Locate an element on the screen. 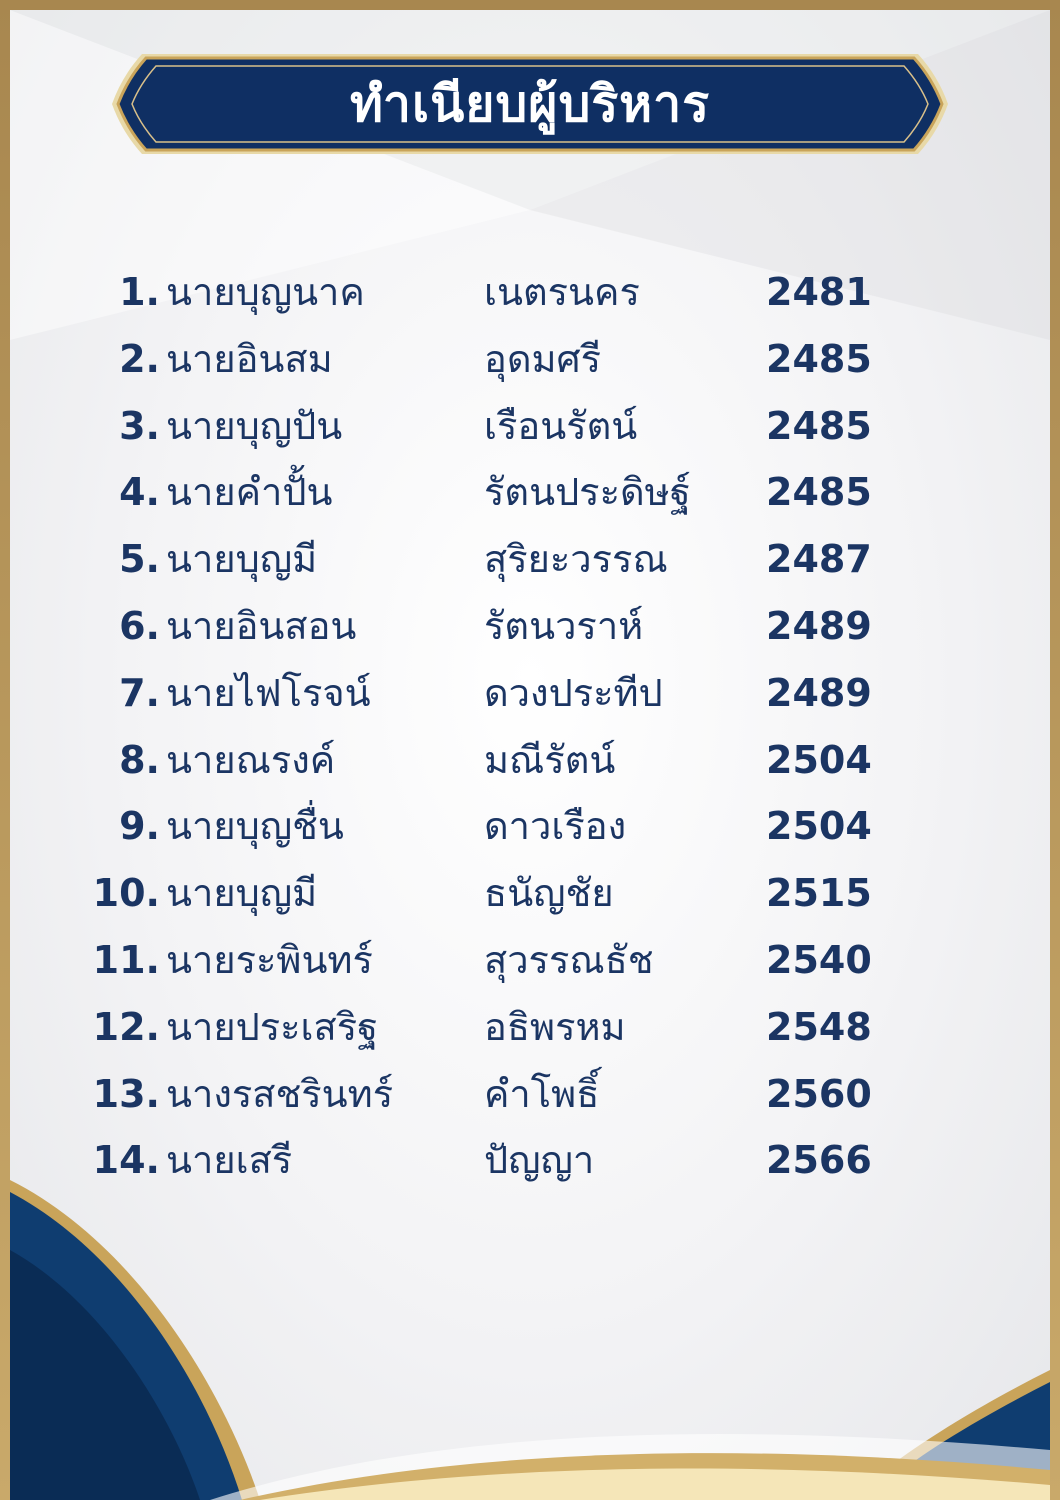 This screenshot has width=1060, height=1500. item-number: 7. is located at coordinates (139, 692).